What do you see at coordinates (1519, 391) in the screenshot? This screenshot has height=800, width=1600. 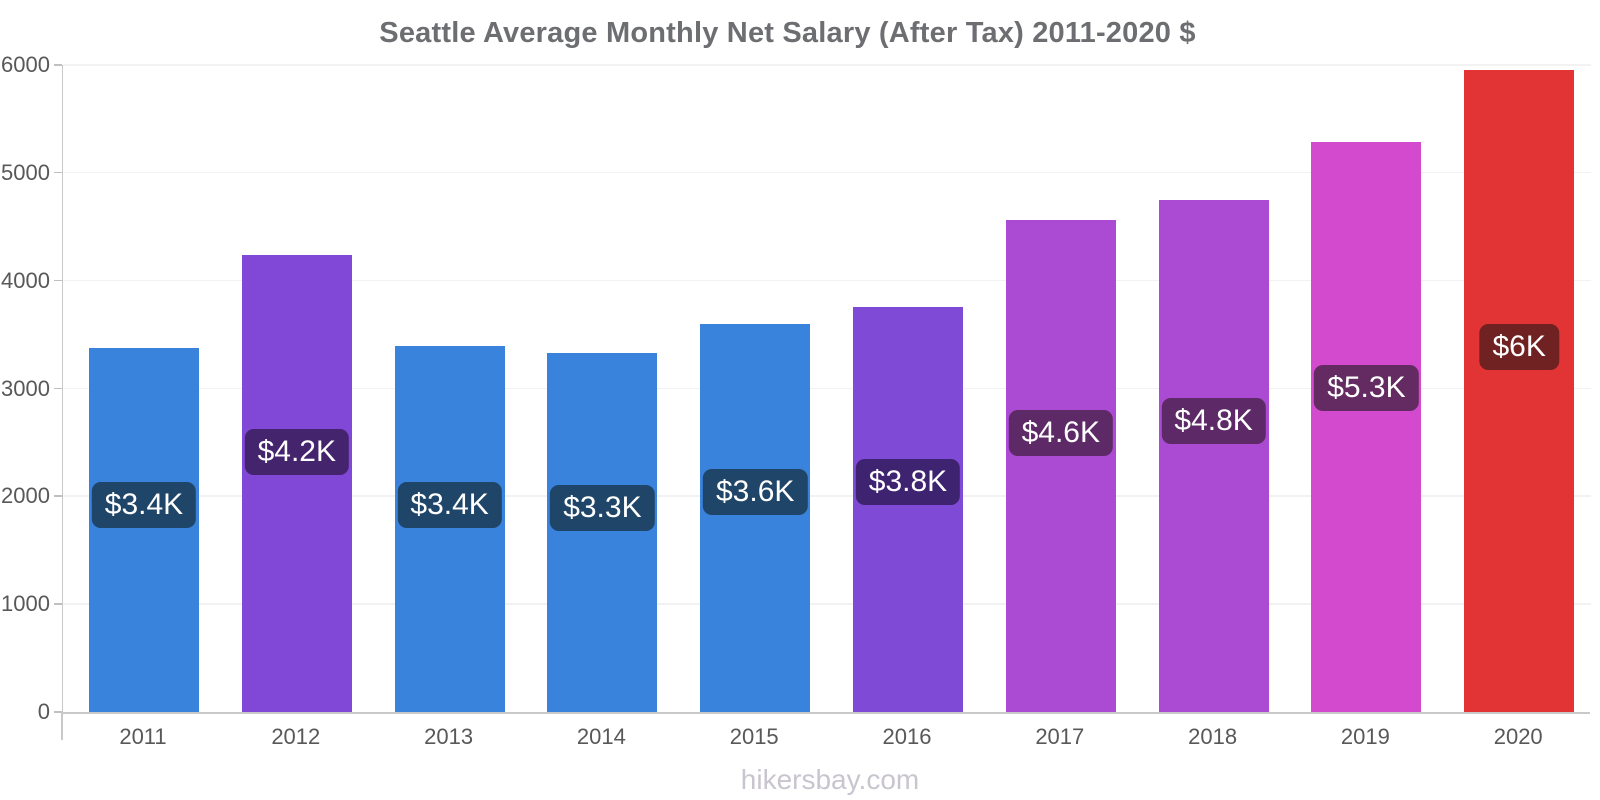 I see `bar-2020` at bounding box center [1519, 391].